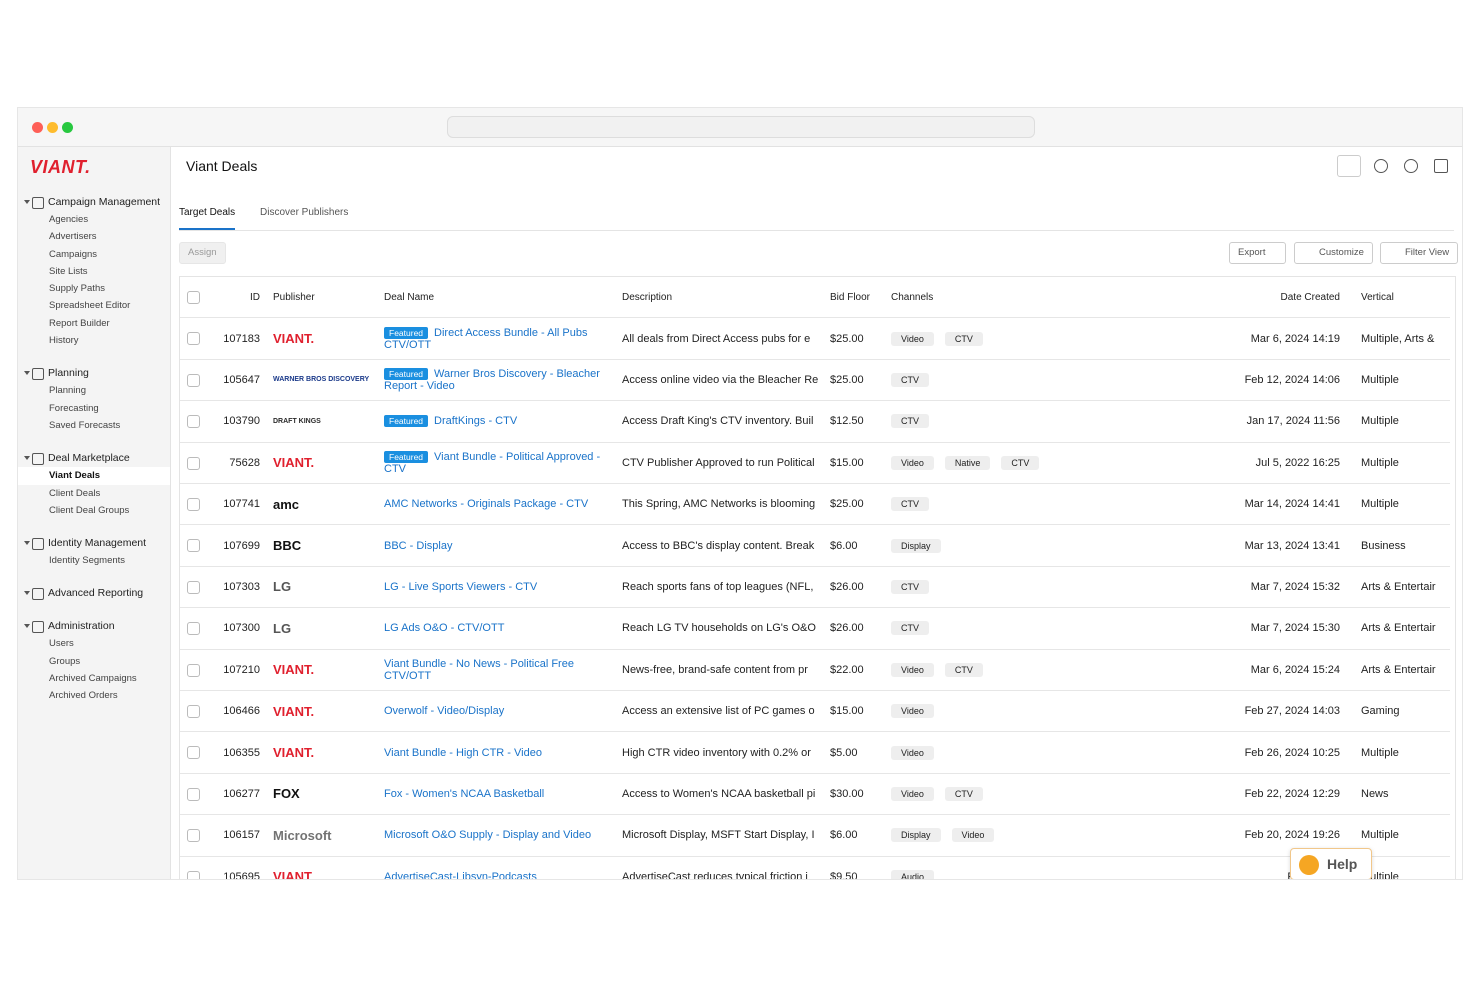  What do you see at coordinates (37, 127) in the screenshot?
I see `close-button` at bounding box center [37, 127].